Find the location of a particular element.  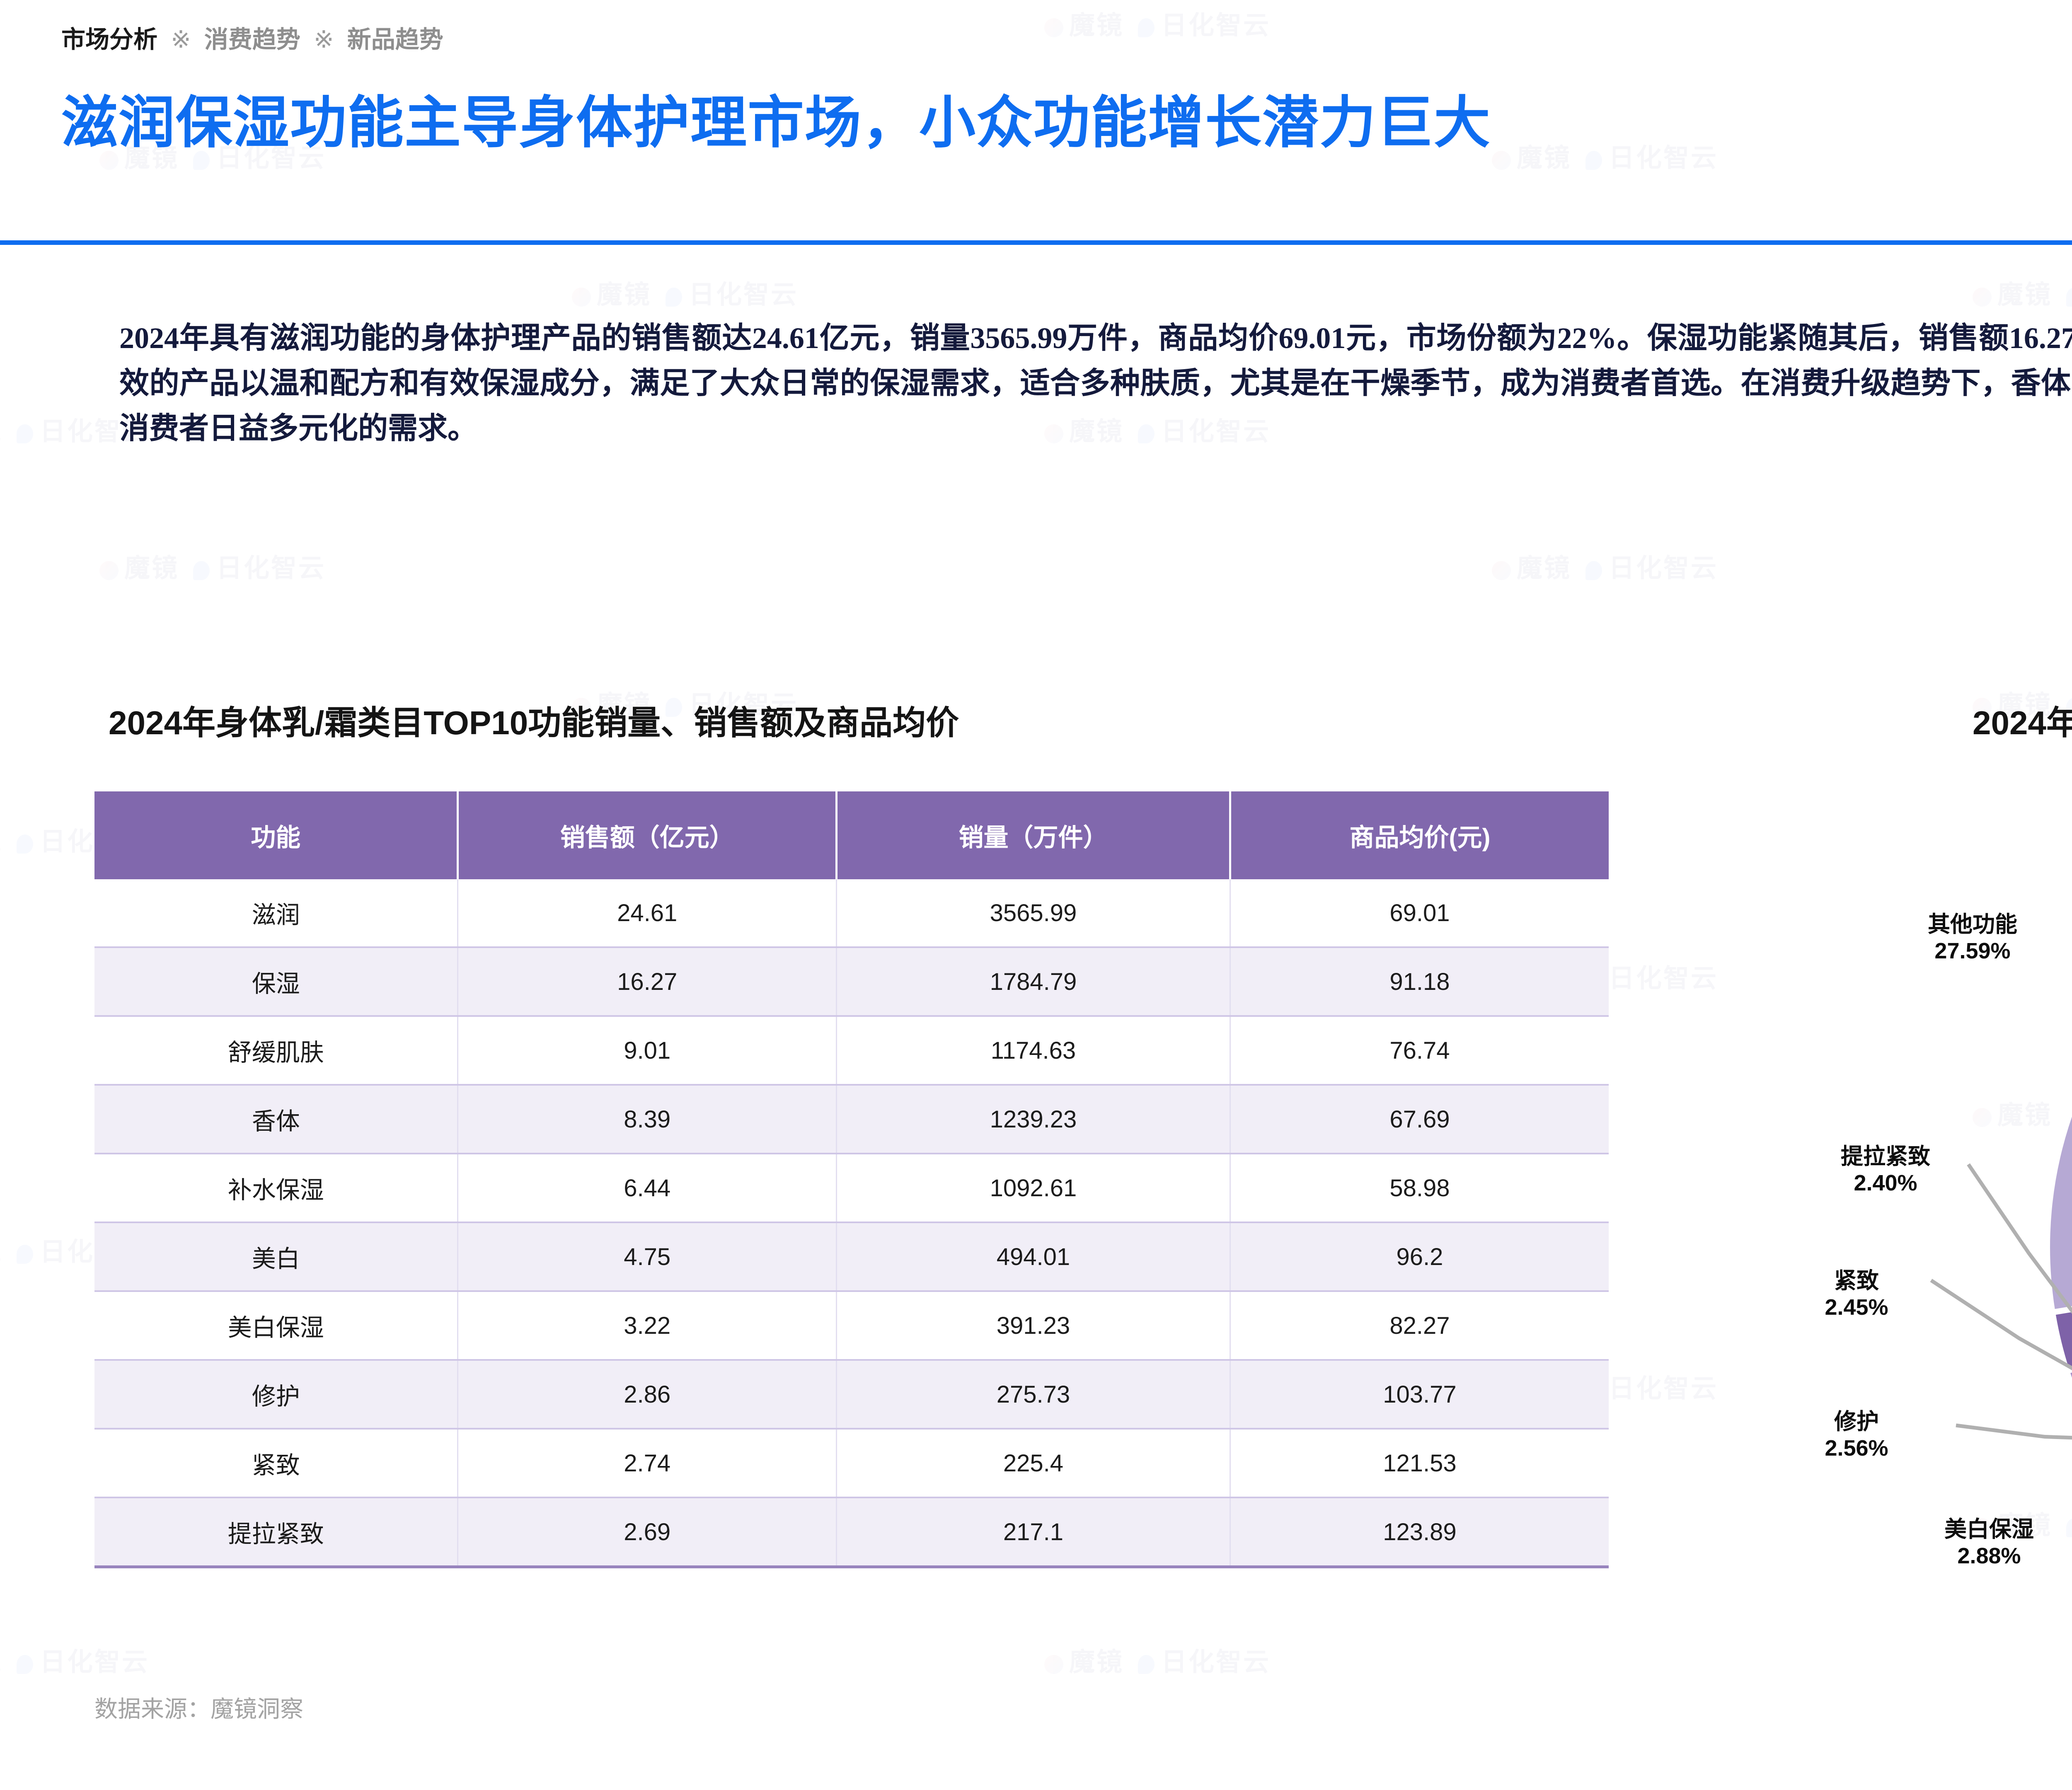

column-header-average-price: 商品均价(元) is located at coordinates (1419, 835).